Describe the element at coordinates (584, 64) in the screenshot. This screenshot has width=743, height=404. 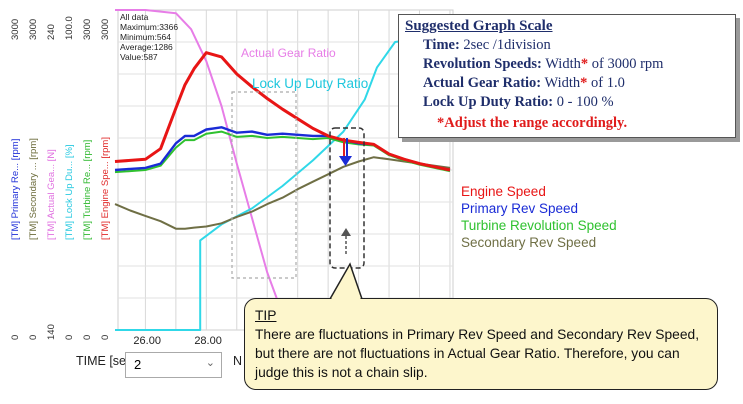
I see `scale-rev-asterisk: *` at that location.